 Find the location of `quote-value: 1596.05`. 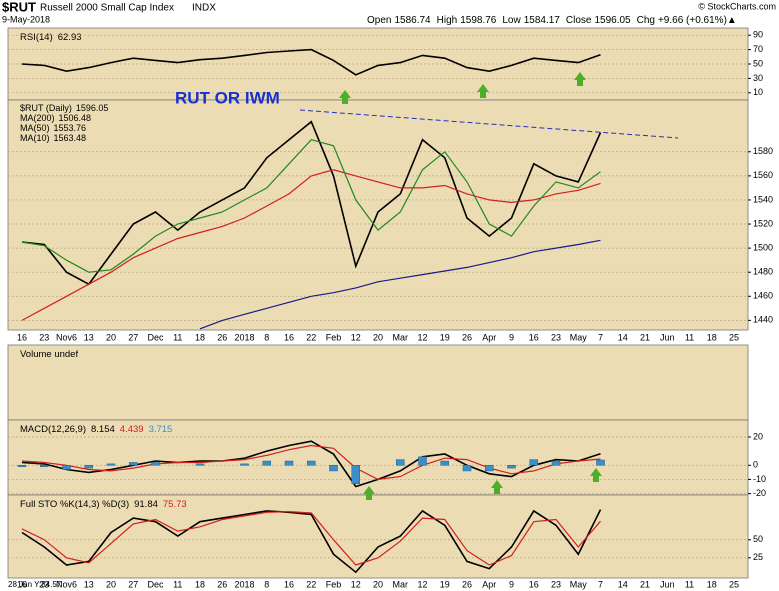

quote-value: 1596.05 is located at coordinates (612, 20).